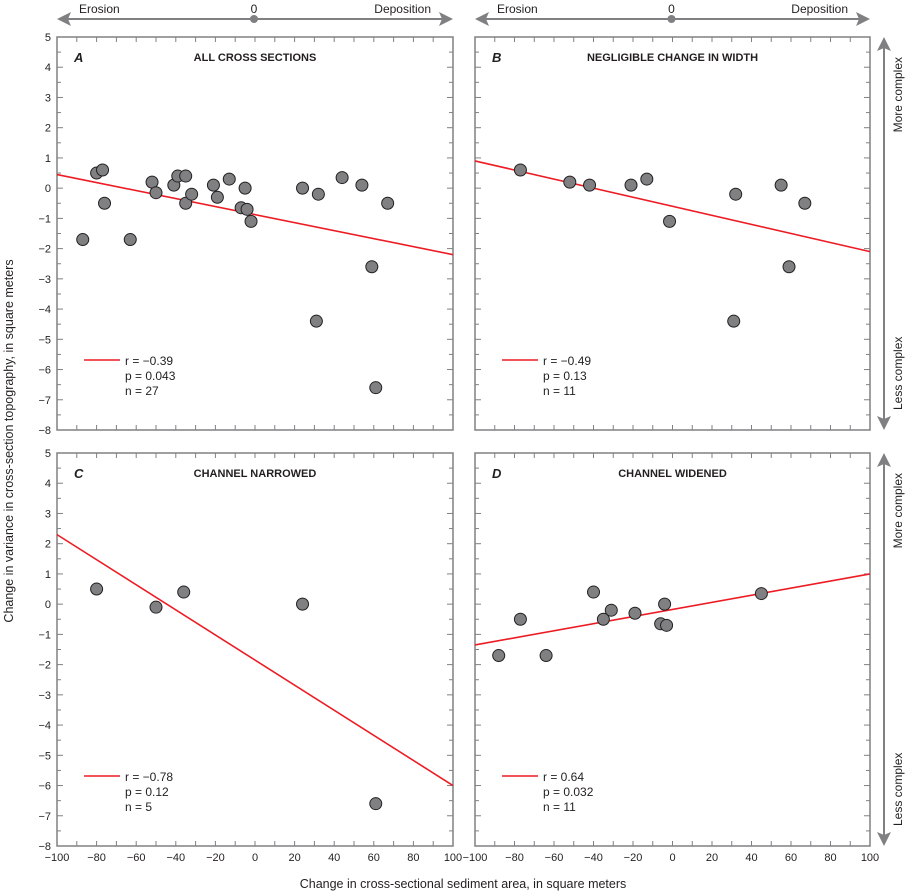  Describe the element at coordinates (413, 858) in the screenshot. I see `x-tick-label: 80` at that location.